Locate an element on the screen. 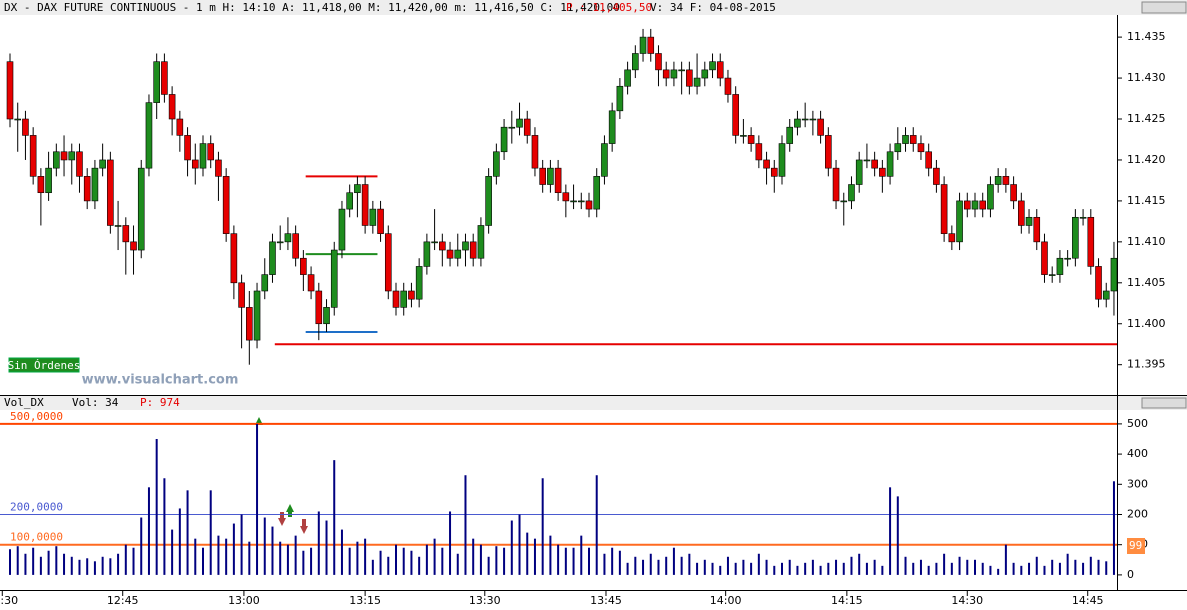  x-tick-label: 13:00 is located at coordinates (244, 600).